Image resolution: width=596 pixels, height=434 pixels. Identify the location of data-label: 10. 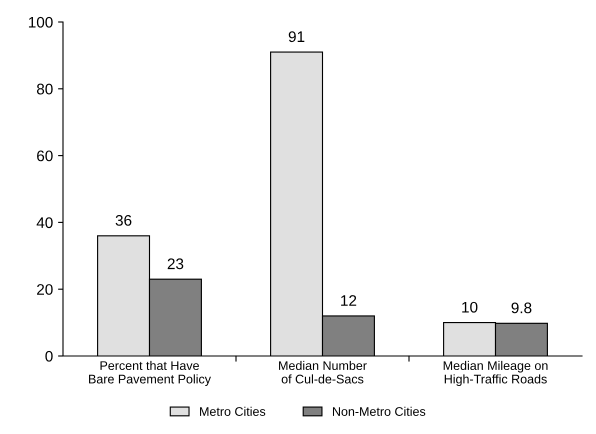
(470, 307).